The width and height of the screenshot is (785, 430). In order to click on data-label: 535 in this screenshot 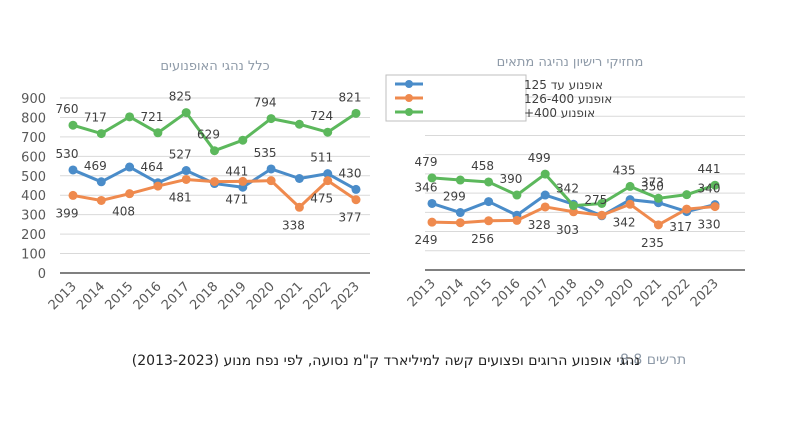, I will do `click(265, 153)`.